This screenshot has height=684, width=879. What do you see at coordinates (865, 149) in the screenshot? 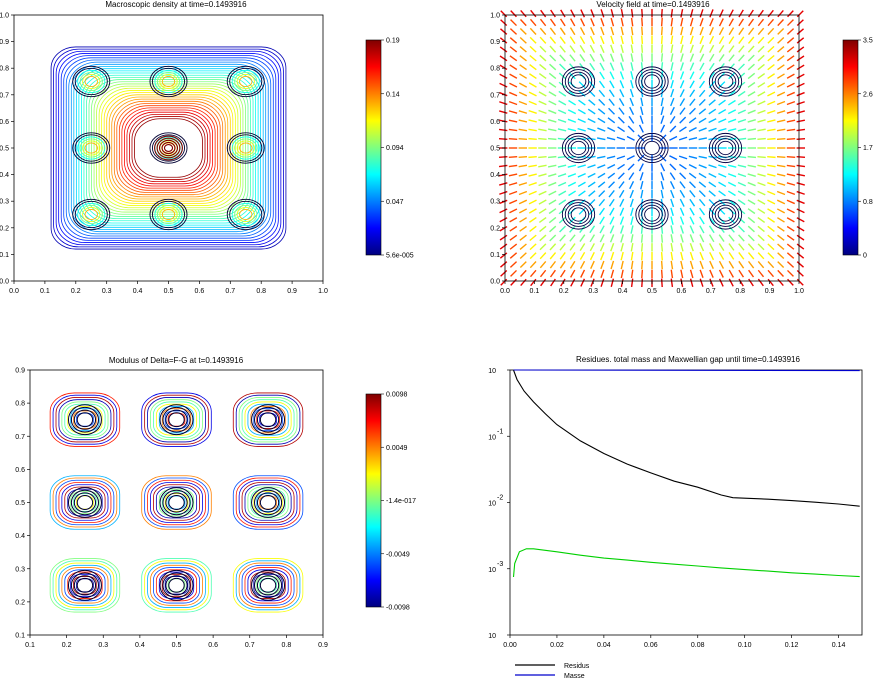
I see `velocity-colorbar-ticks: 3.5 2.6 1.7 0.8 0` at bounding box center [865, 149].